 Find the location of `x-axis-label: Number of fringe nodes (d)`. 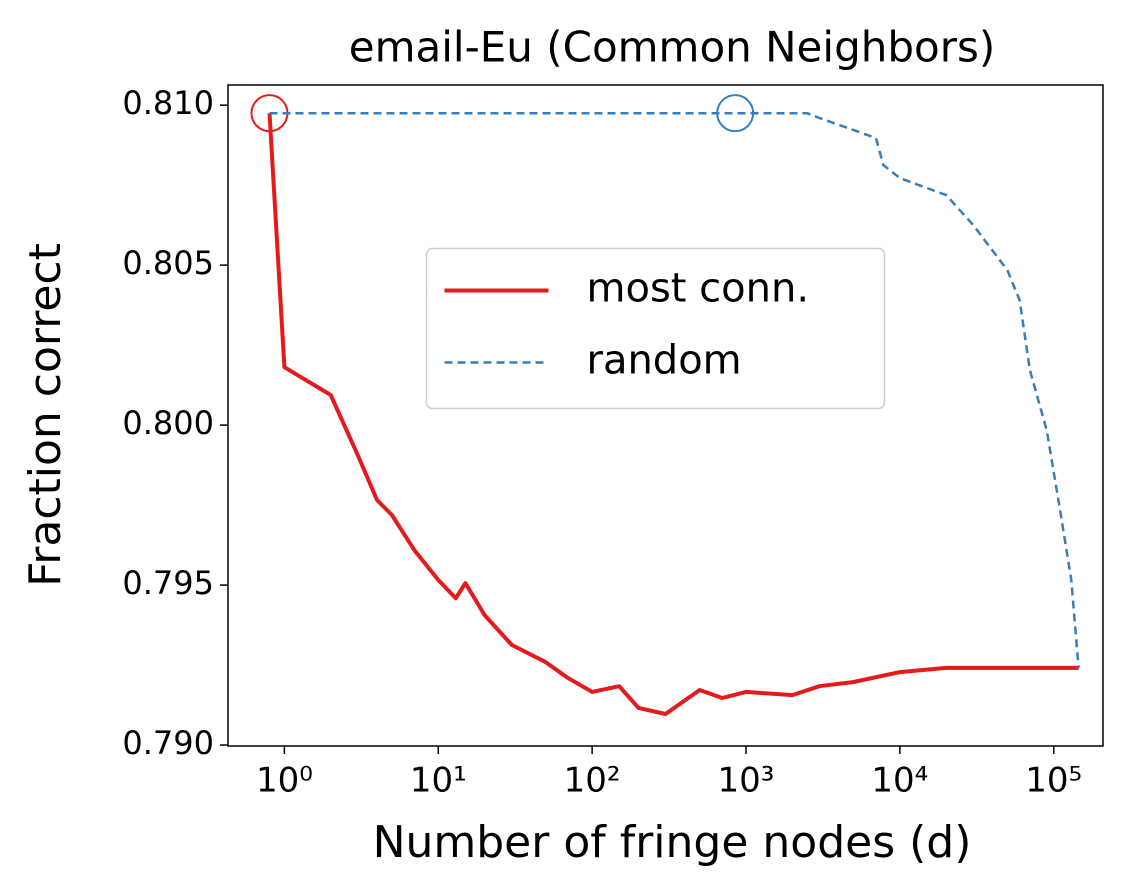

x-axis-label: Number of fringe nodes (d) is located at coordinates (672, 842).